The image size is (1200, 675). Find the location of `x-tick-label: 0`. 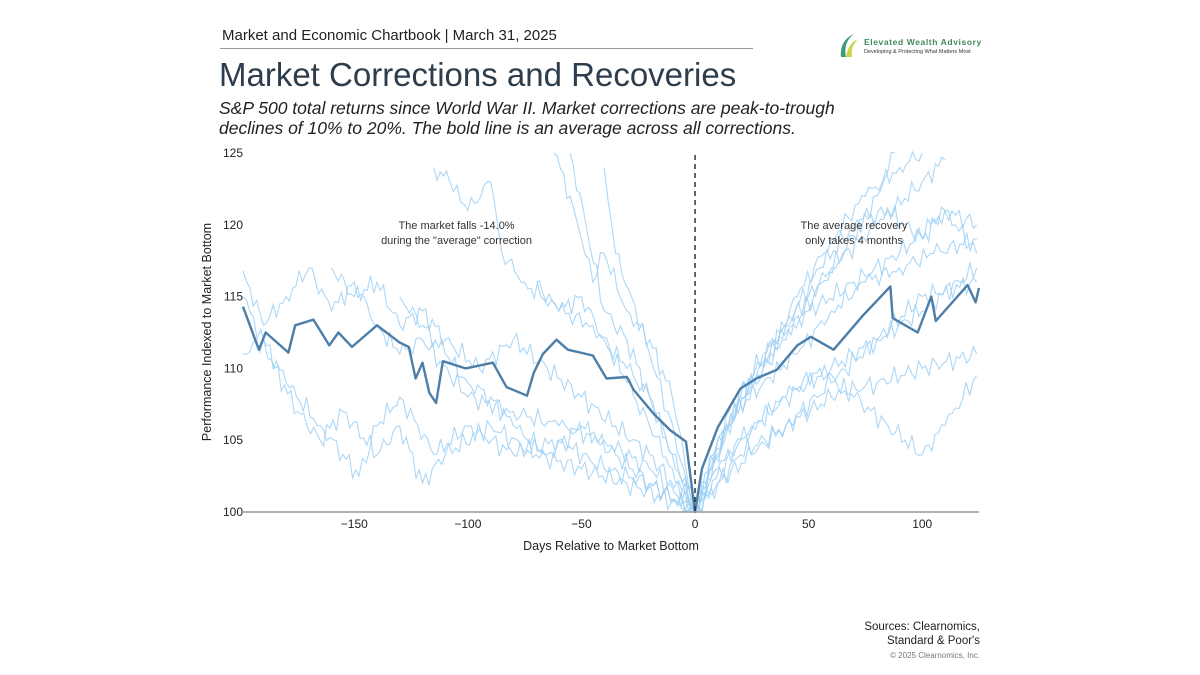

x-tick-label: 0 is located at coordinates (695, 524).